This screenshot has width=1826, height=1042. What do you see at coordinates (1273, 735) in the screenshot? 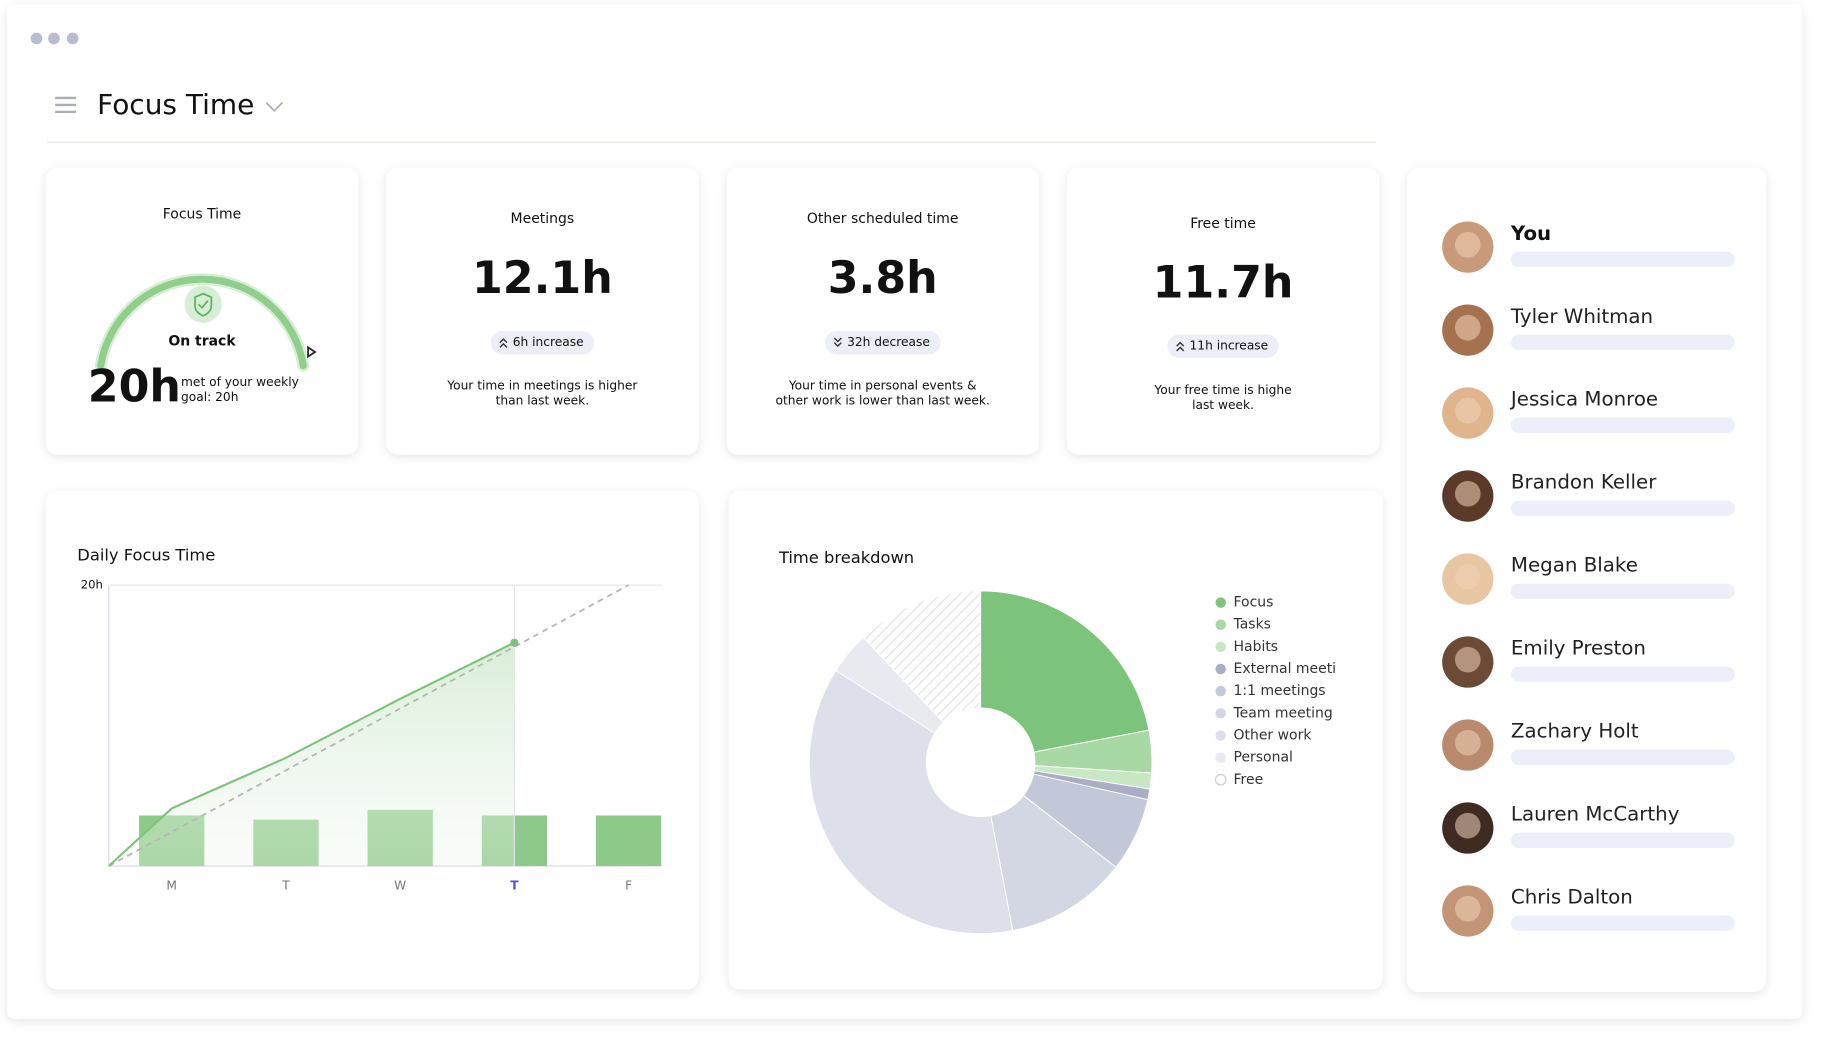
I see `legend-label: Other work` at bounding box center [1273, 735].